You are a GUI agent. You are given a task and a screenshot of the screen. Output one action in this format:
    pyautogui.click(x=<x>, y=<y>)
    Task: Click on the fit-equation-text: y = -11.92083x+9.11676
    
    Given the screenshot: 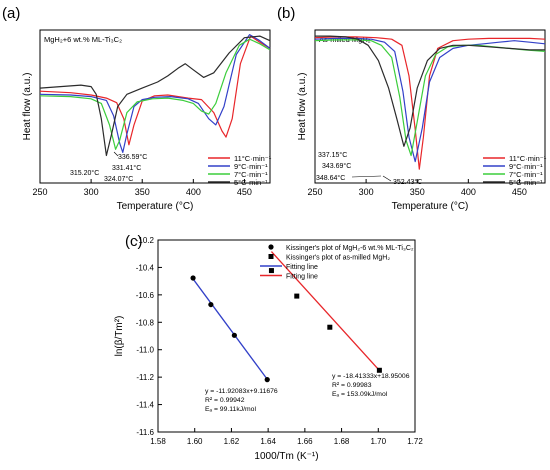 What is the action you would take?
    pyautogui.click(x=241, y=391)
    